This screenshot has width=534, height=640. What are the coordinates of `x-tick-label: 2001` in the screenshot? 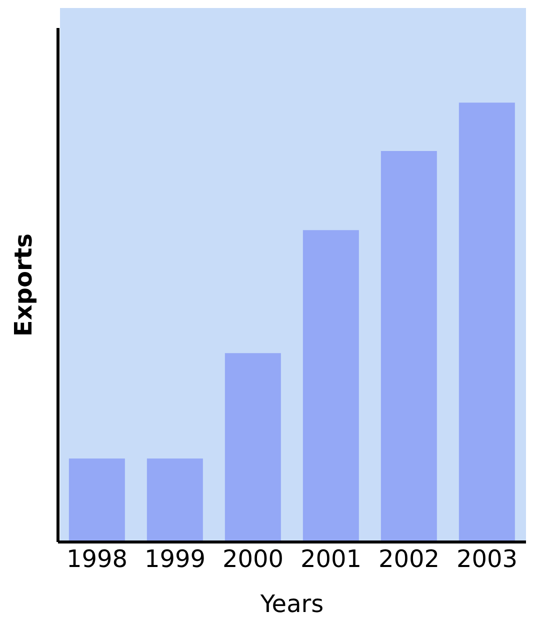 It's located at (331, 559).